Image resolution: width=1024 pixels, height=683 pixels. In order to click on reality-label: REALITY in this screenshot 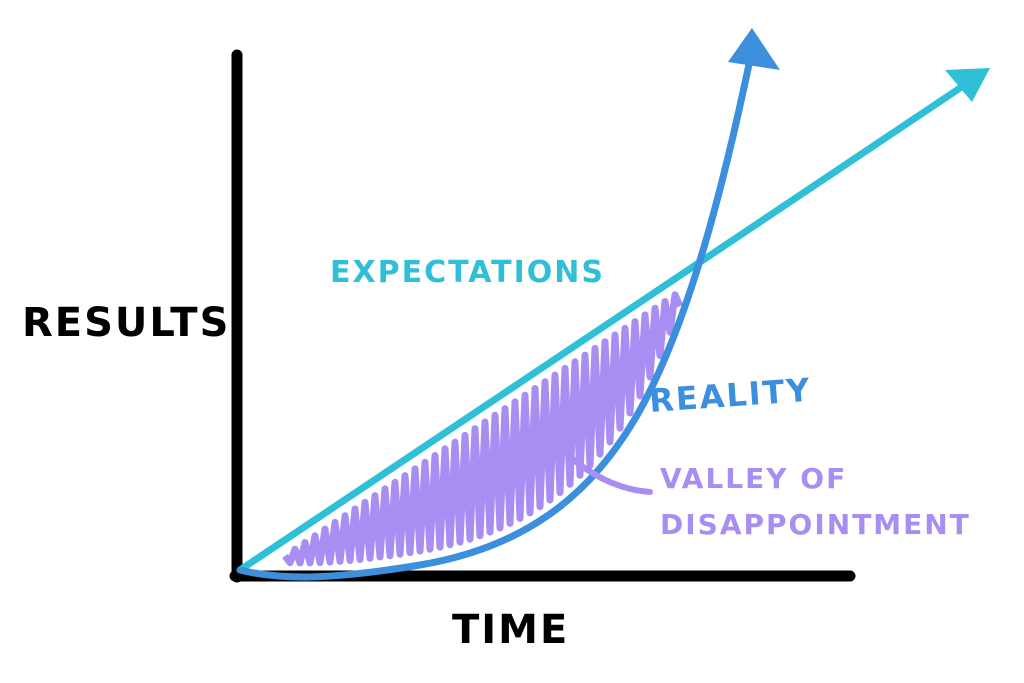, I will do `click(730, 395)`.